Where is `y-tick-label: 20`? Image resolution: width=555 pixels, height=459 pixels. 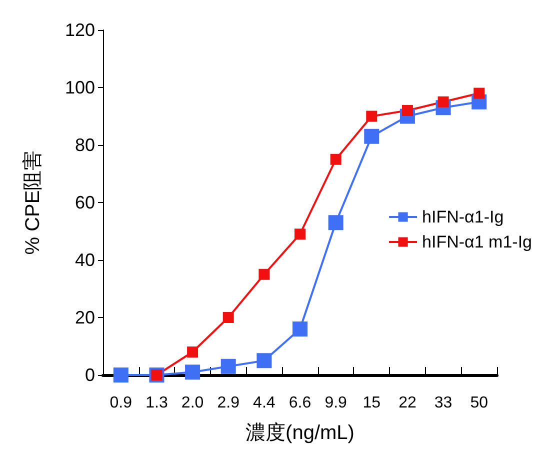 y-tick-label: 20 is located at coordinates (84, 318).